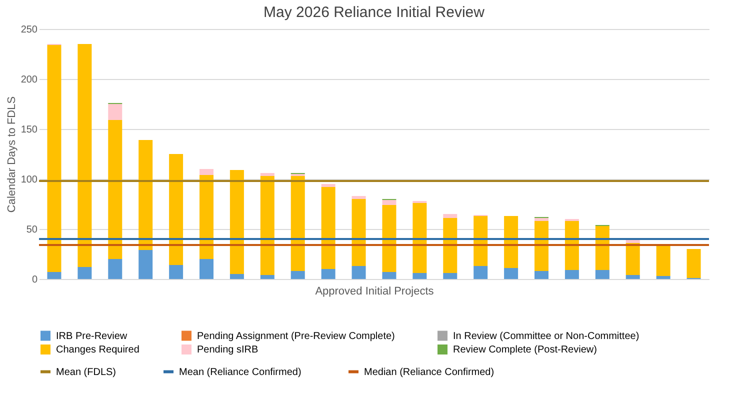 The image size is (750, 400). What do you see at coordinates (240, 372) in the screenshot?
I see `legend-label: Mean (Reliance Confirmed)` at bounding box center [240, 372].